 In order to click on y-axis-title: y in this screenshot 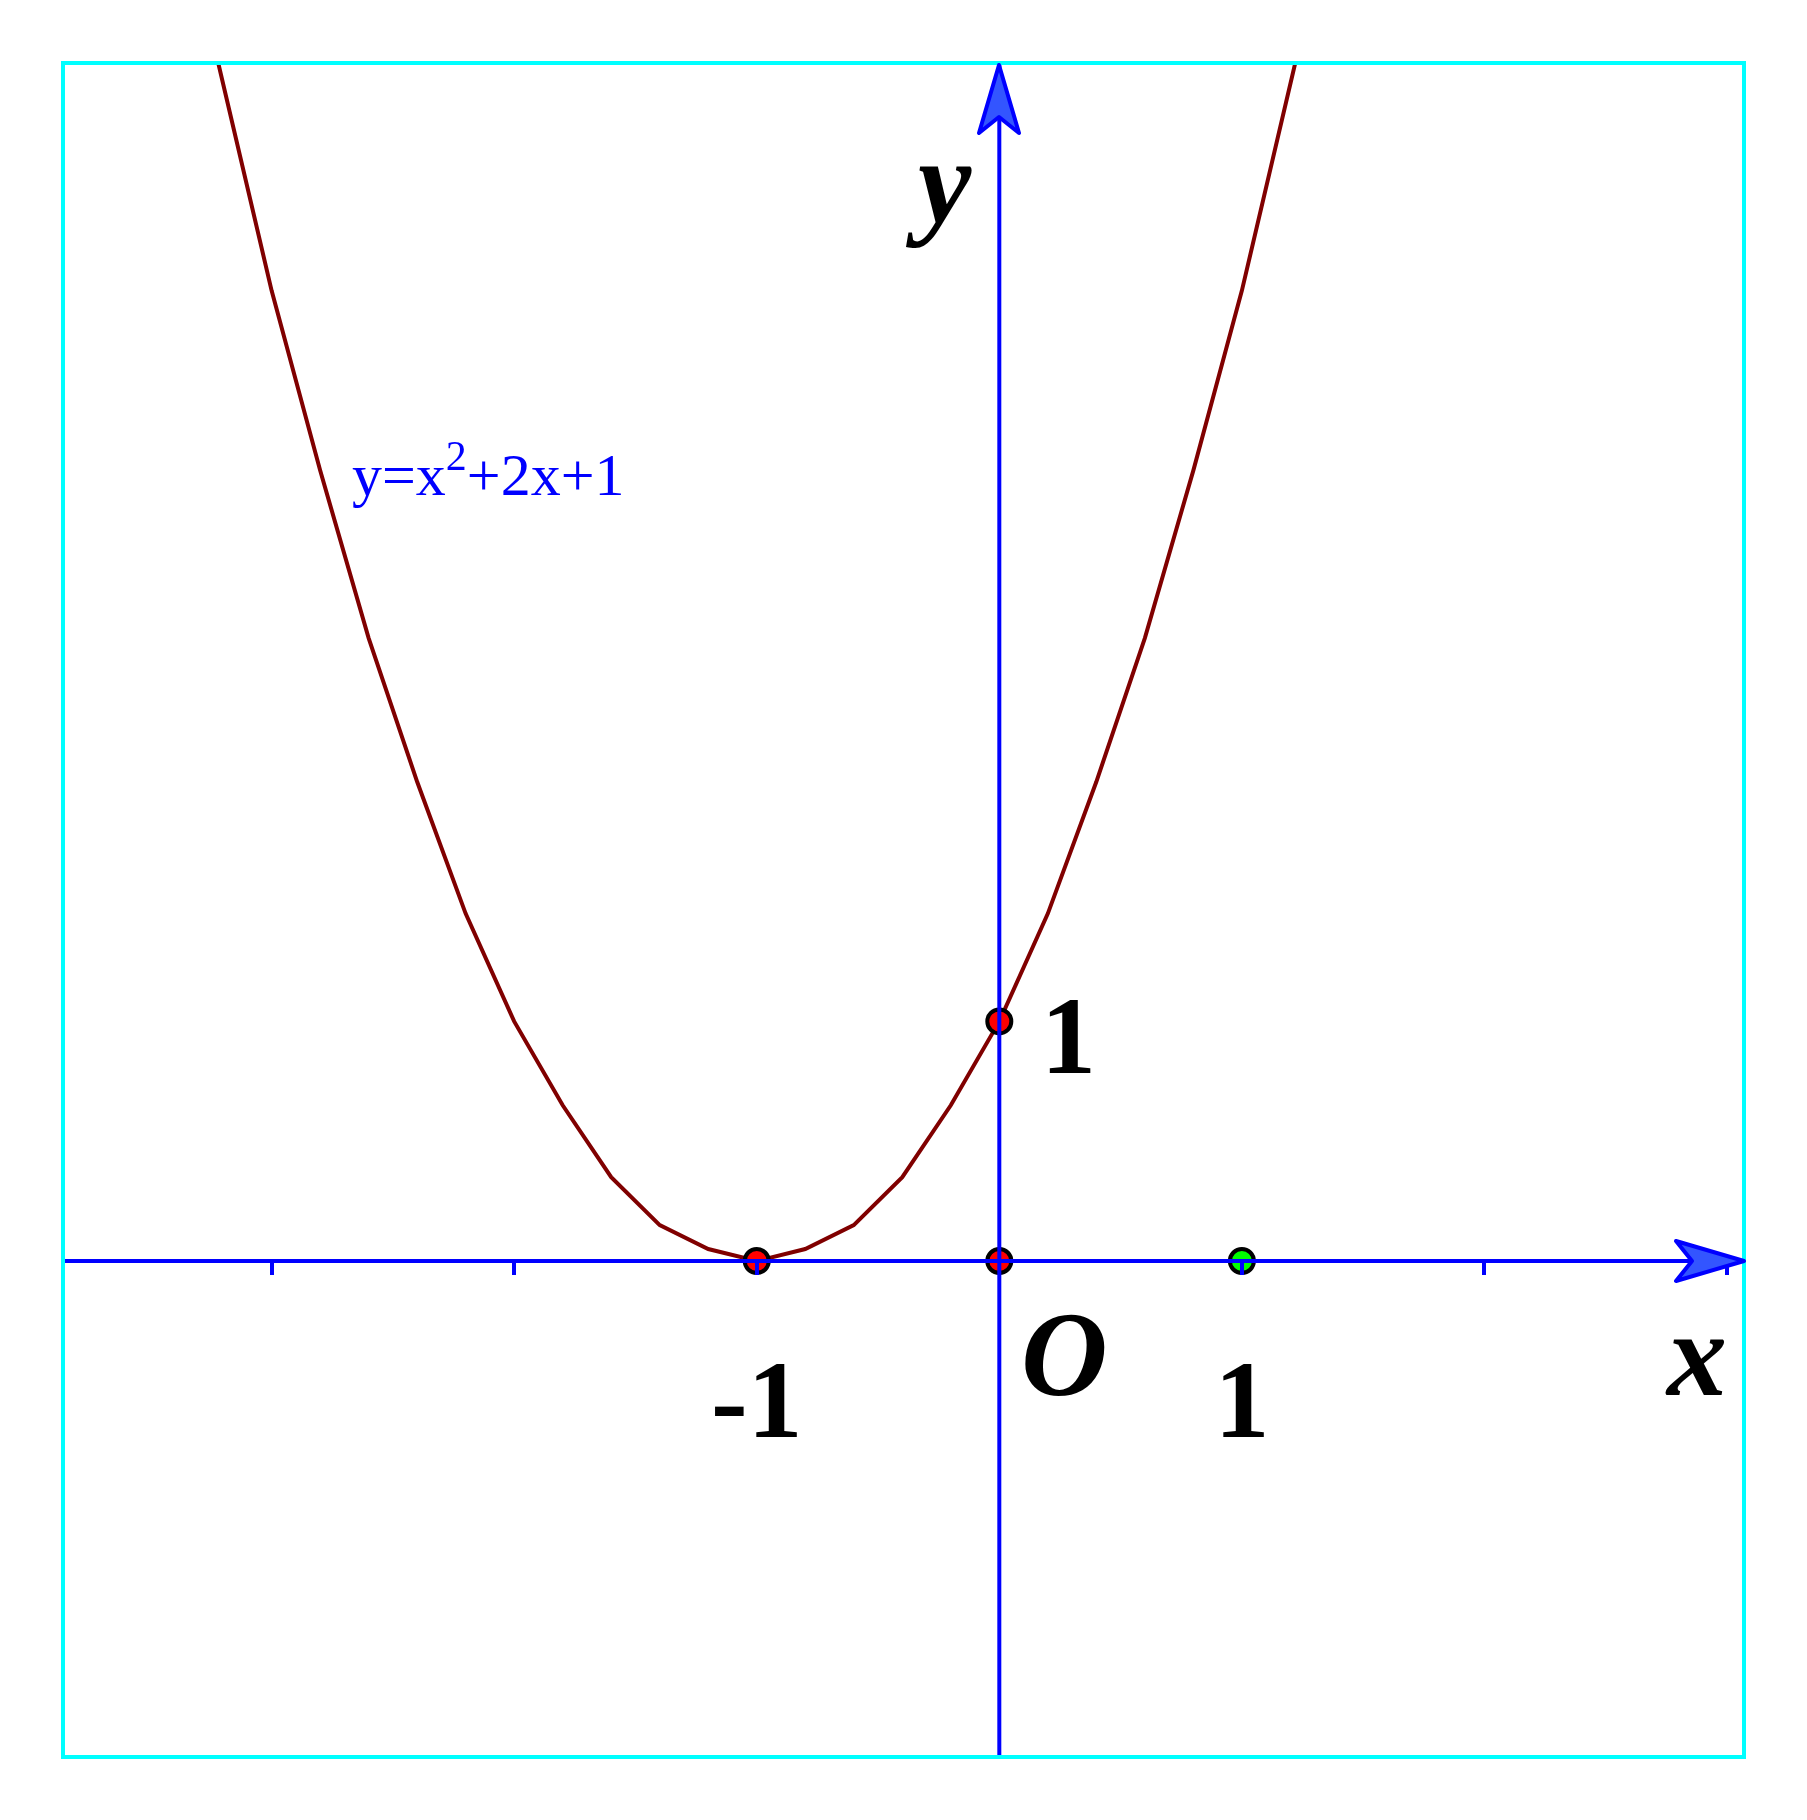, I will do `click(938, 181)`.